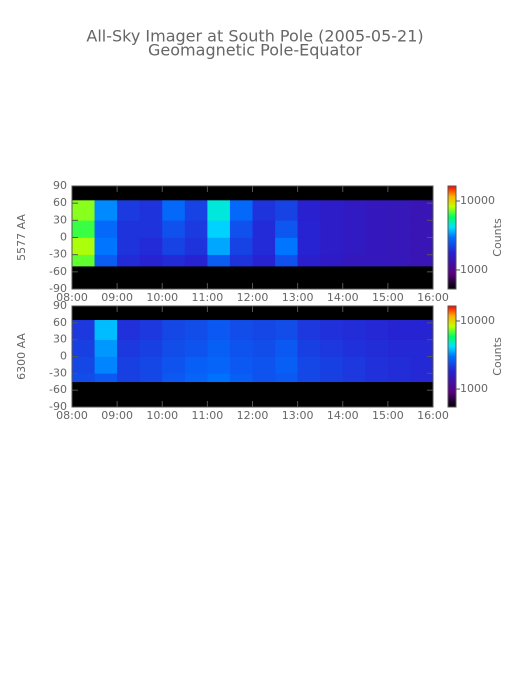 This screenshot has height=680, width=510. What do you see at coordinates (162, 415) in the screenshot?
I see `x-tick-label: 10:00` at bounding box center [162, 415].